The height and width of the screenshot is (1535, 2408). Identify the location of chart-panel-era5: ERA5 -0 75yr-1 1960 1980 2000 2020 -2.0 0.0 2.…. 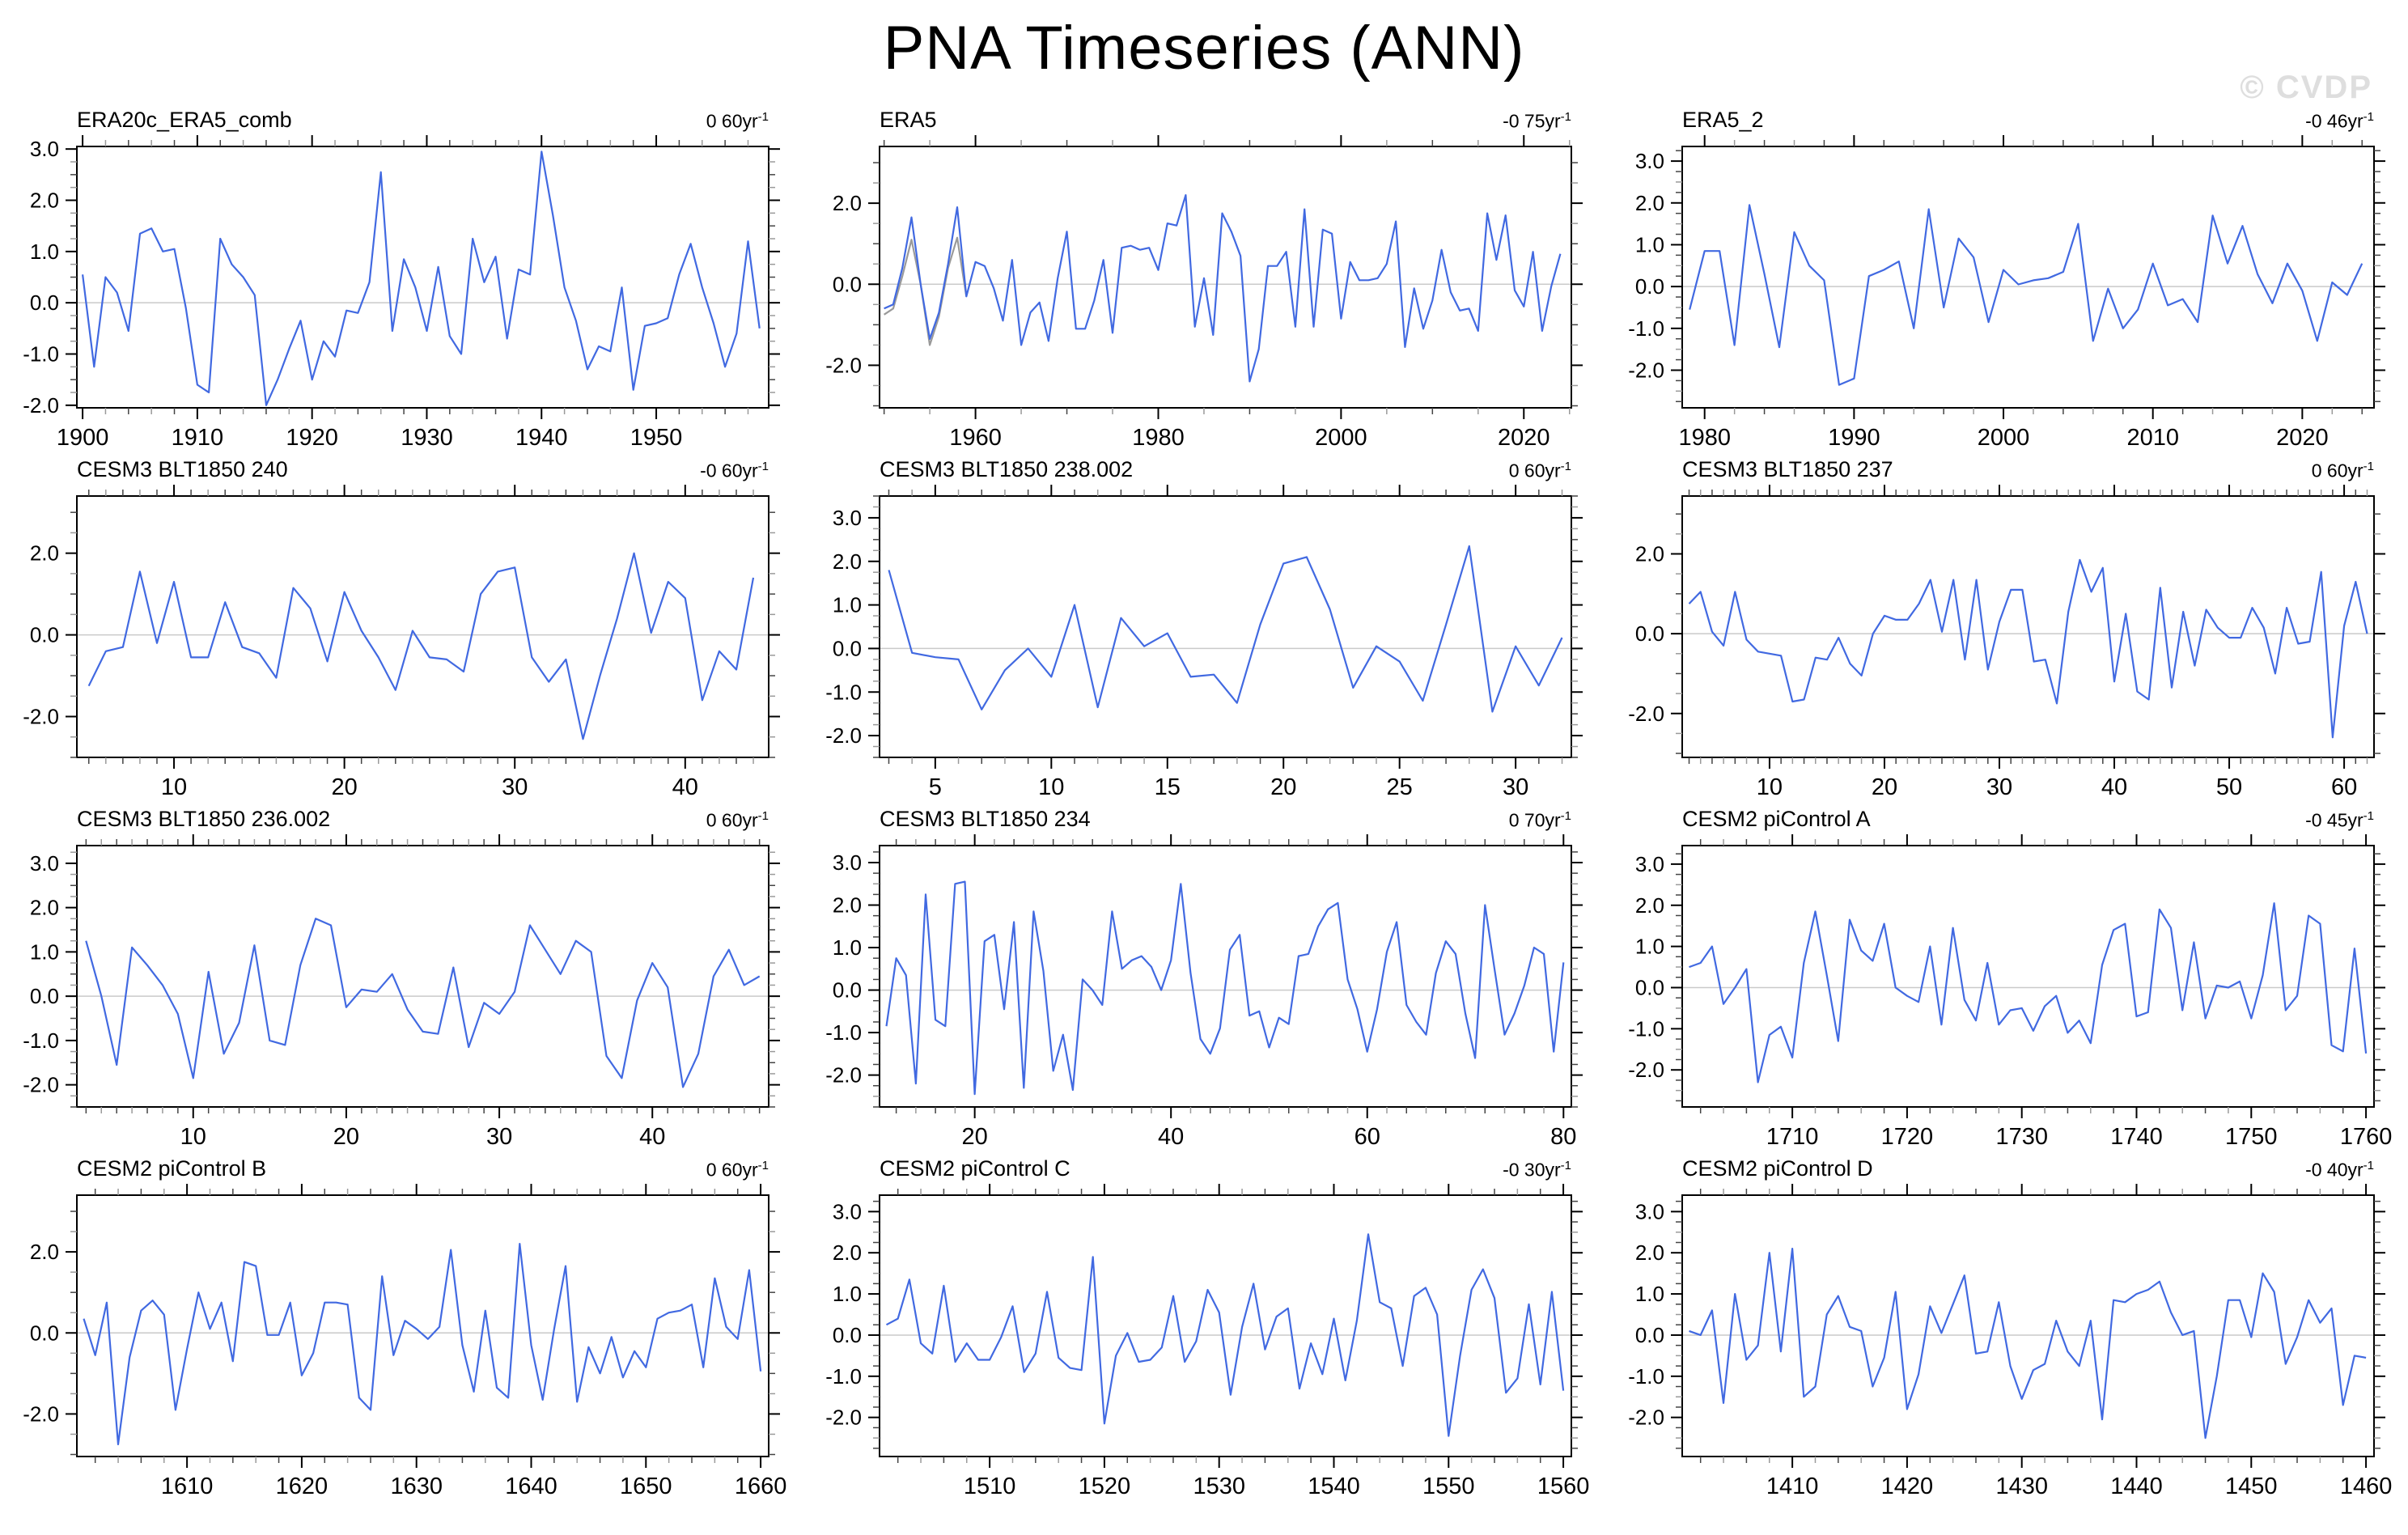
(1204, 280).